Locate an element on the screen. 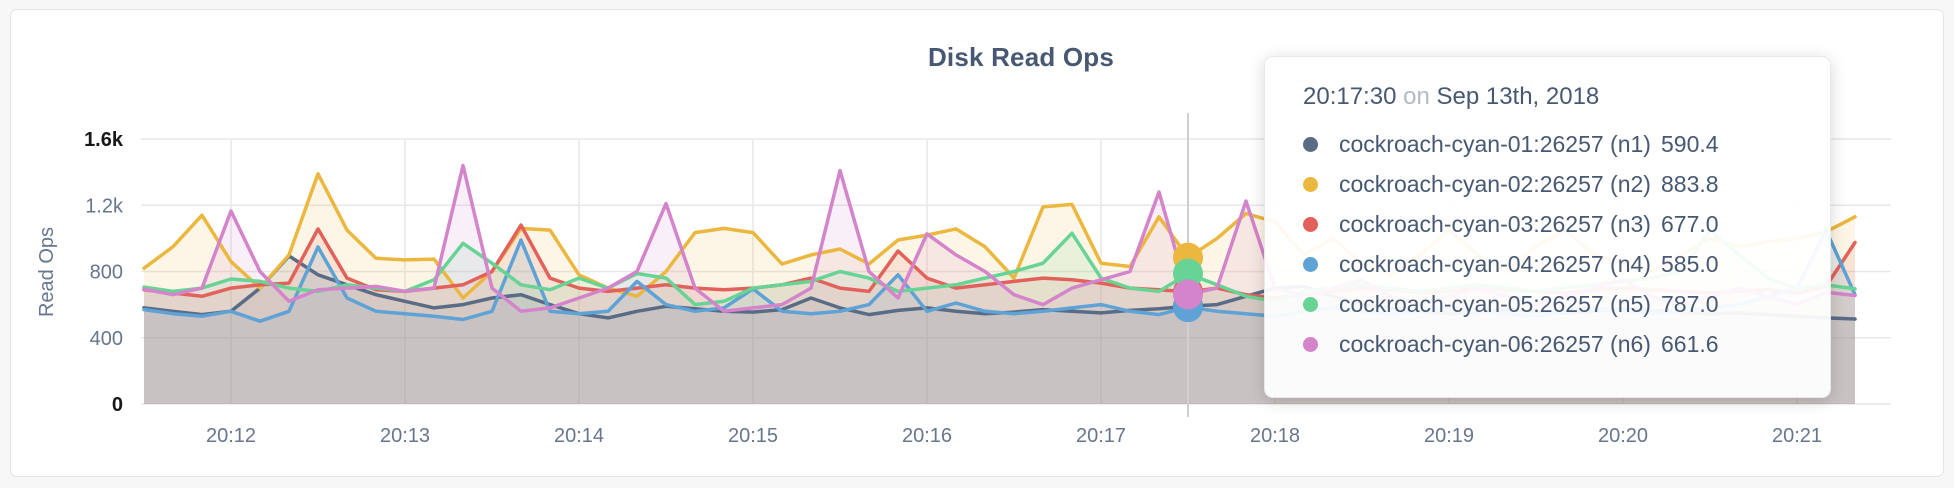 The image size is (1954, 488). series-value: 787.0 is located at coordinates (1690, 303).